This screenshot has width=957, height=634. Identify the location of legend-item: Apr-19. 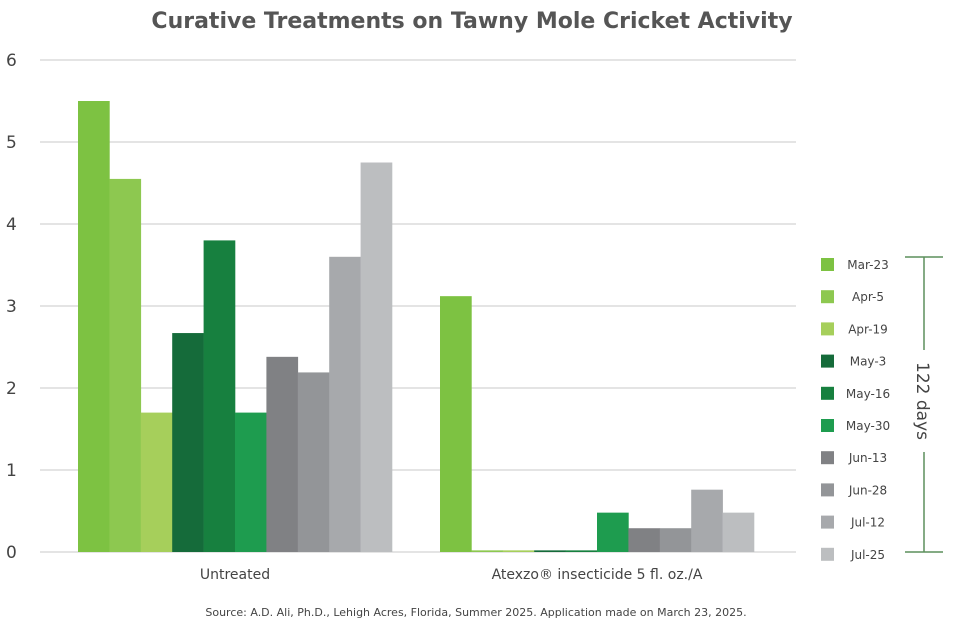
(854, 329).